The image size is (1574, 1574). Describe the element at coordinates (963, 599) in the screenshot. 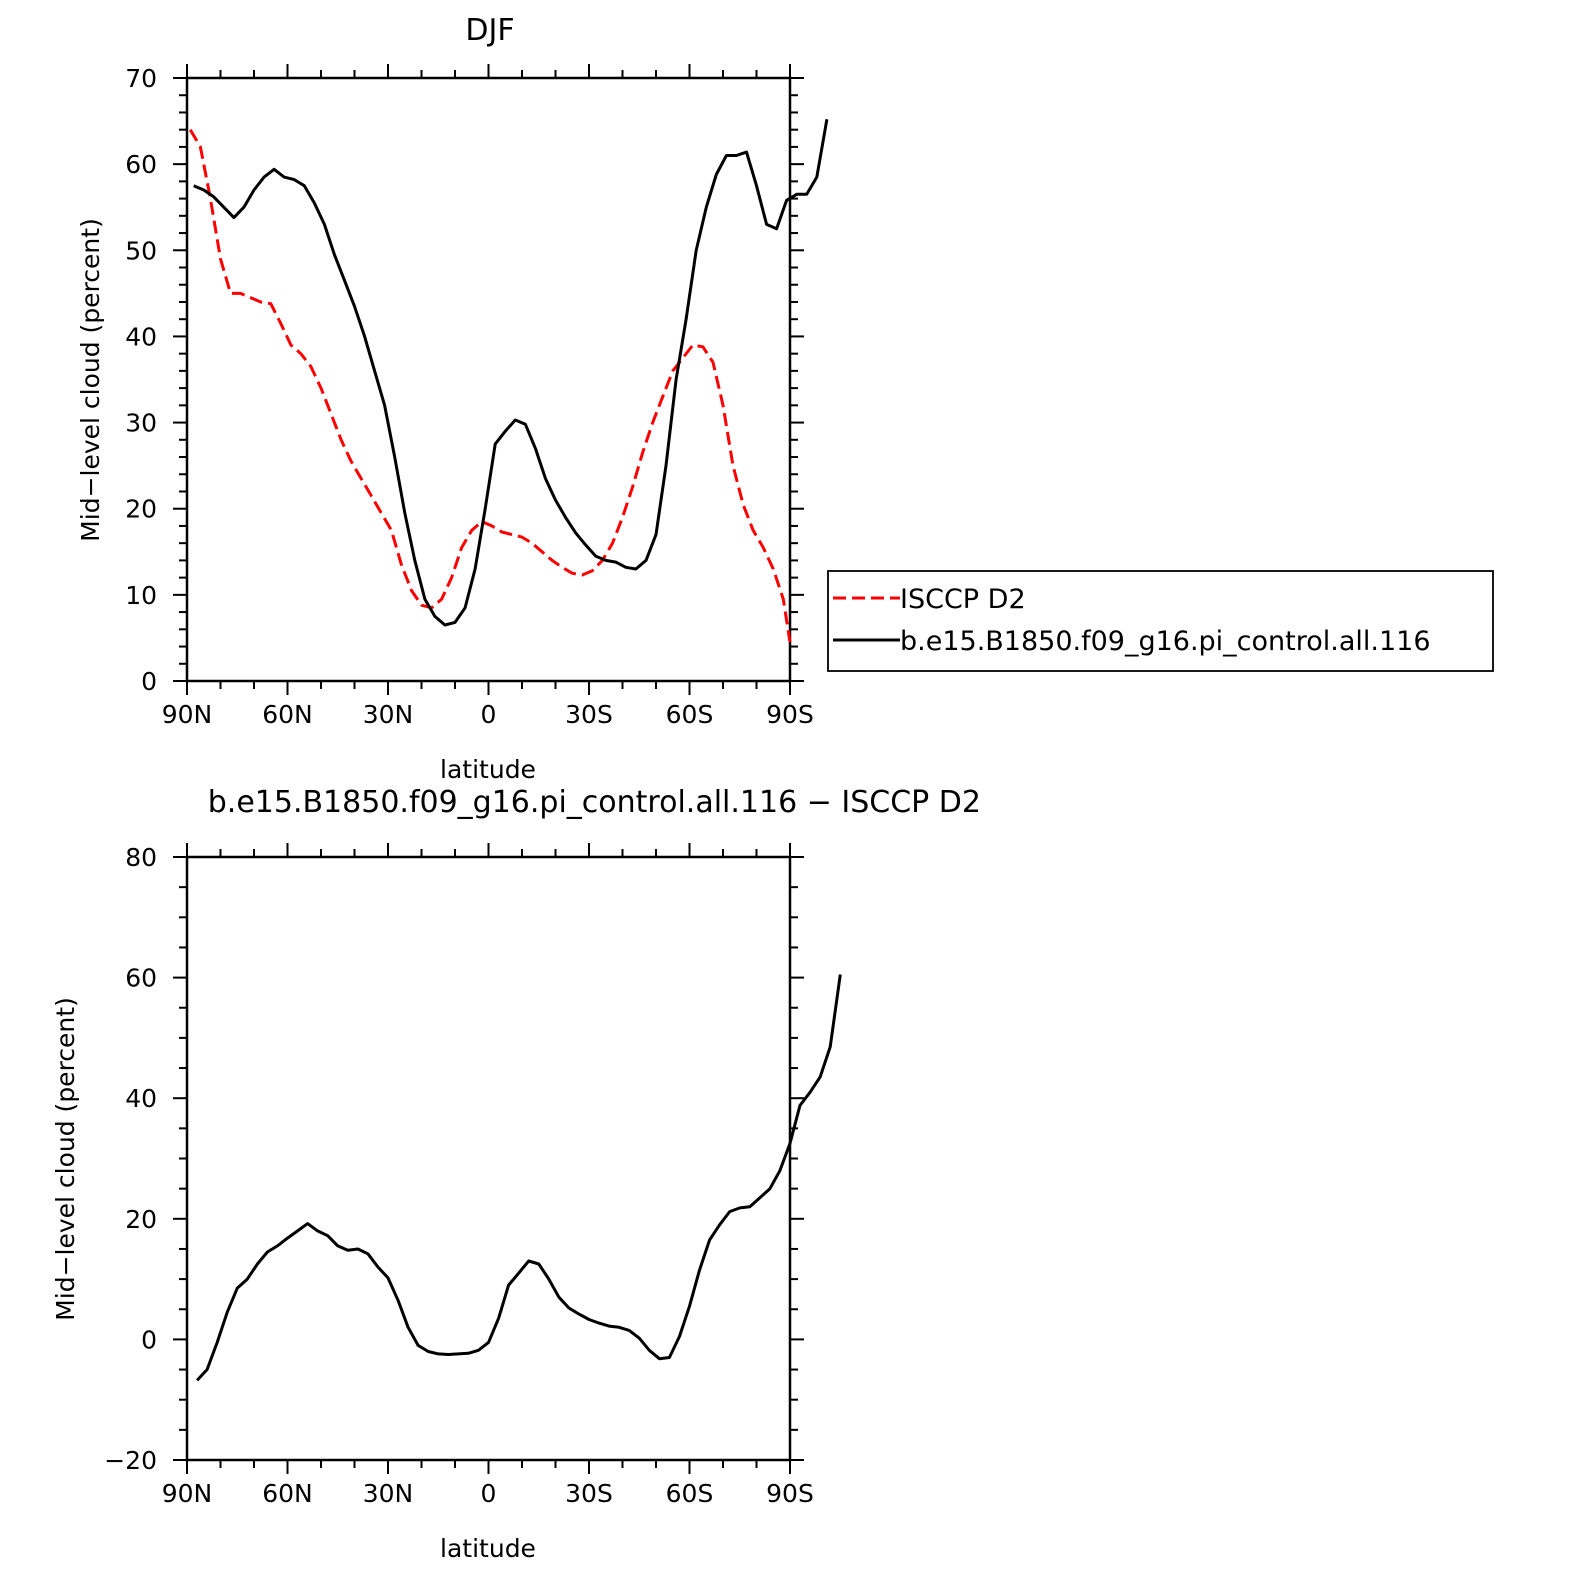

I see `legend-label-isccp: ISCCP D2` at that location.